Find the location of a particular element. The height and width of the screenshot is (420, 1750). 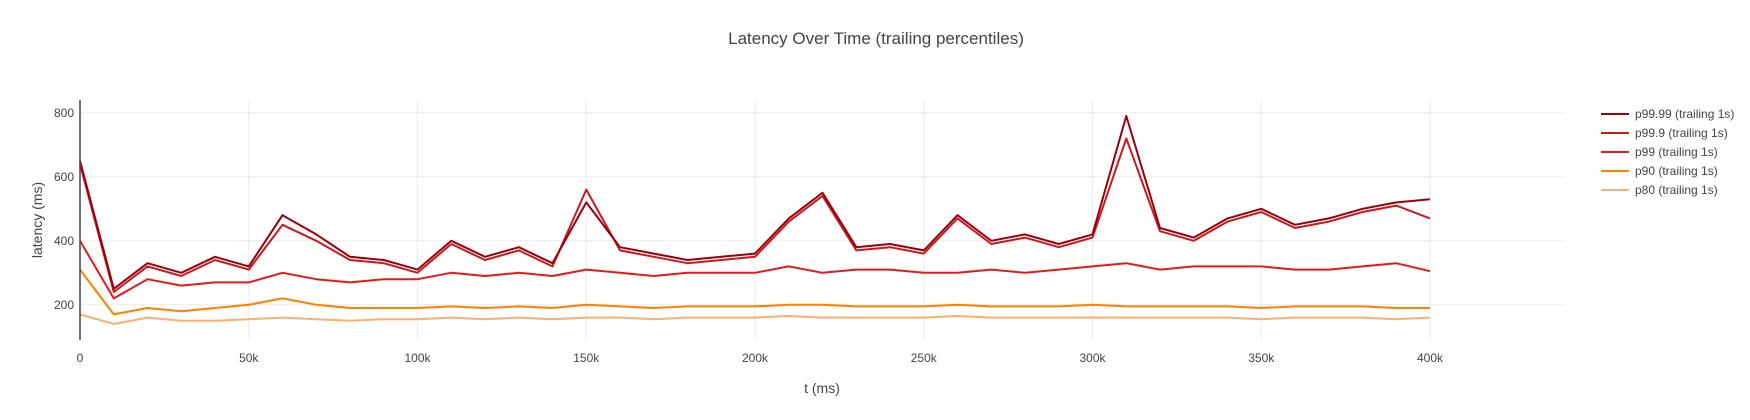

legend-label: p90 (trailing 1s) is located at coordinates (1676, 171).